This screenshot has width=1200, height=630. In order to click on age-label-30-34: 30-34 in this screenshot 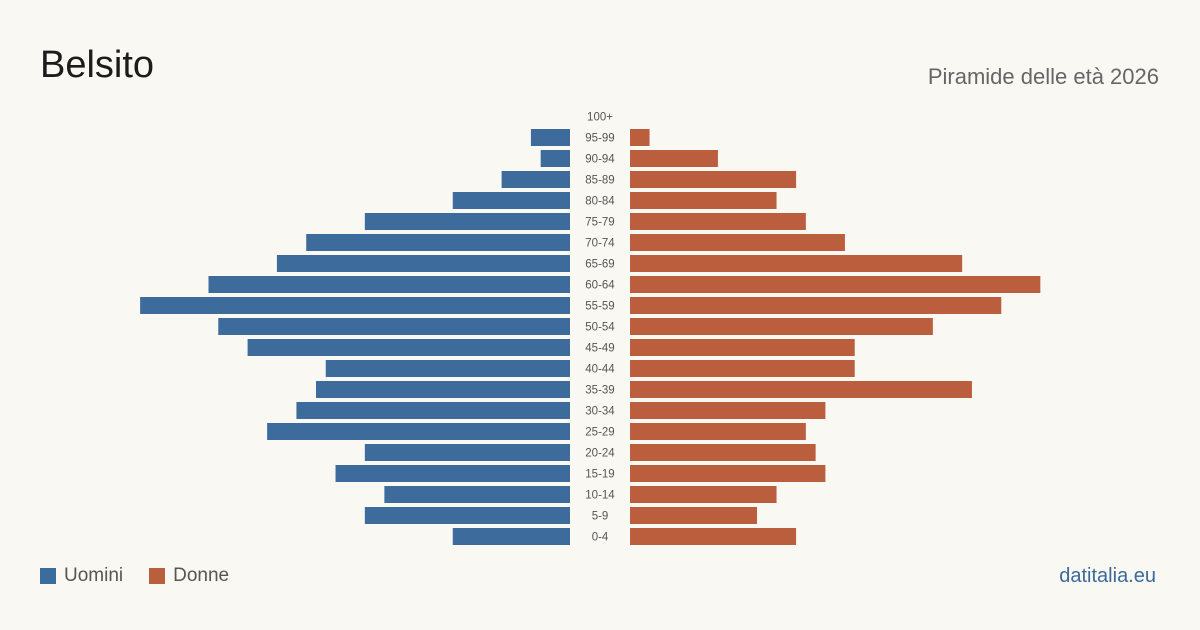, I will do `click(600, 412)`.